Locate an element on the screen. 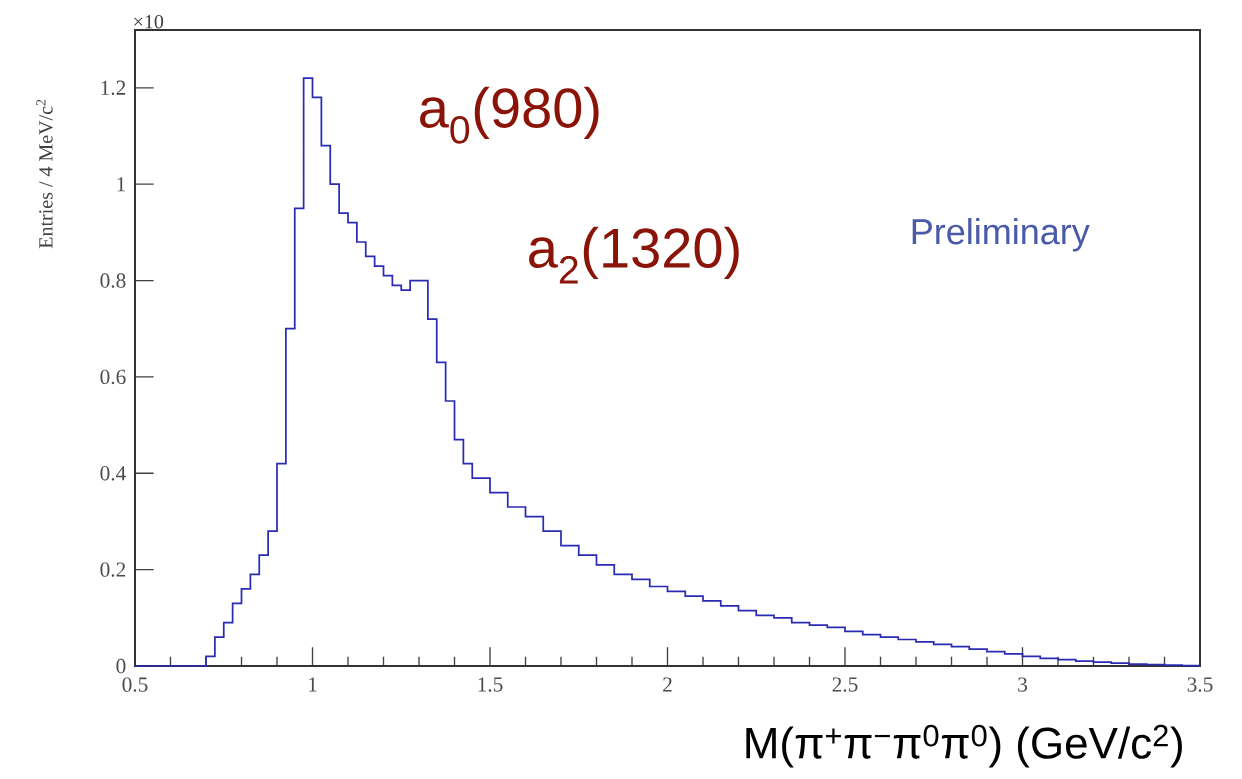  text: M(π$^{+}$π$^{−}$π$^{0}$π$^{0}$) (GeV/c$^{2}$) is located at coordinates (964, 746).